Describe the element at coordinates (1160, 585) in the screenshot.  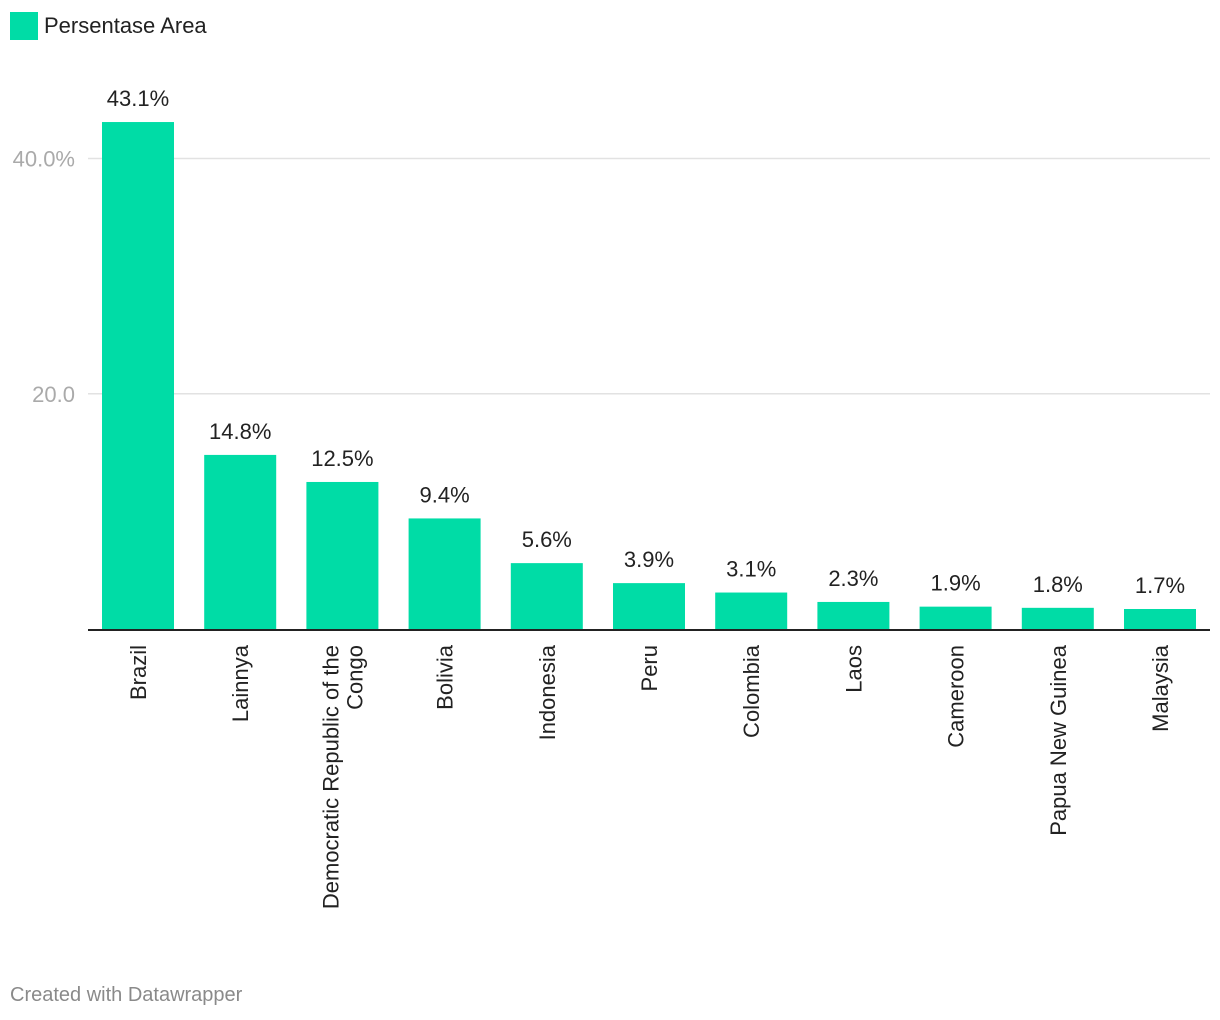
I see `value-label: 1.7%` at that location.